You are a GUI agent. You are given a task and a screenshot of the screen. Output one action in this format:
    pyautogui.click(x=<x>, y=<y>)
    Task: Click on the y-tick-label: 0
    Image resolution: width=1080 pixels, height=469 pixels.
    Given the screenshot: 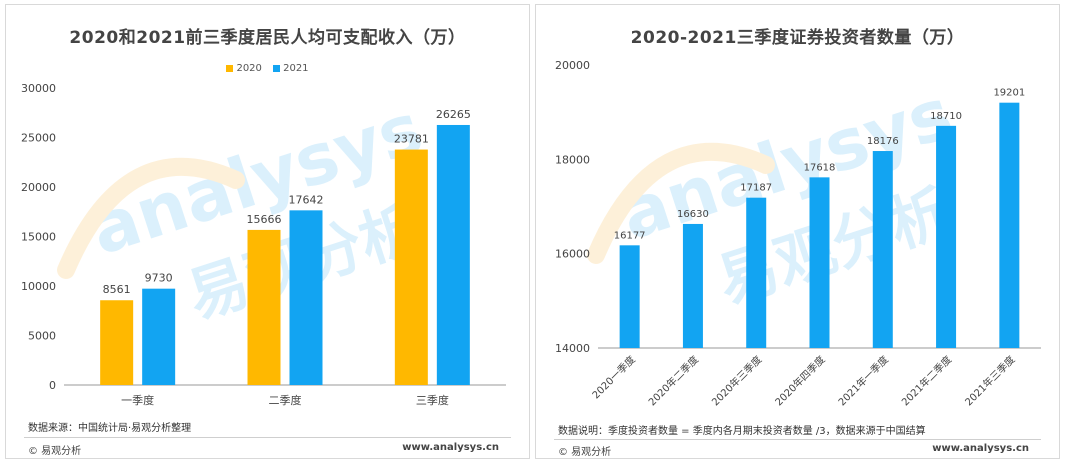 What is the action you would take?
    pyautogui.click(x=52, y=385)
    